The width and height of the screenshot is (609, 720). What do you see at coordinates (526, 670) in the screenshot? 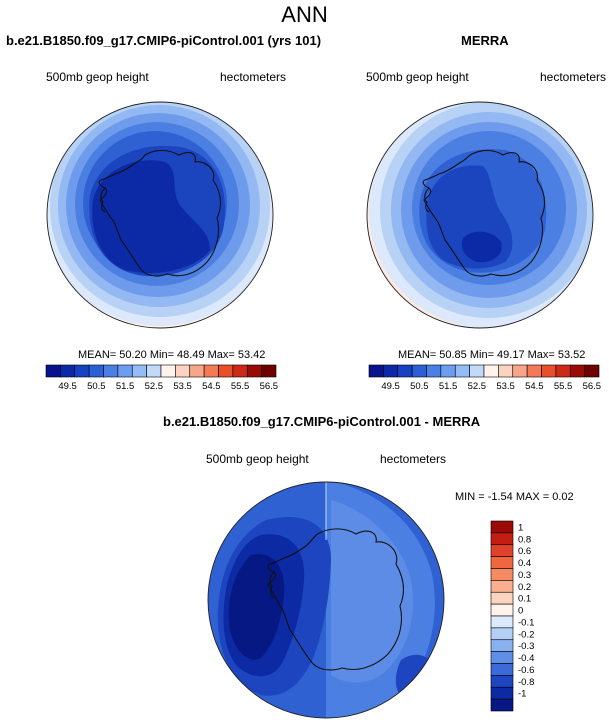
I see `colorbar-tick-label: -0.6` at bounding box center [526, 670].